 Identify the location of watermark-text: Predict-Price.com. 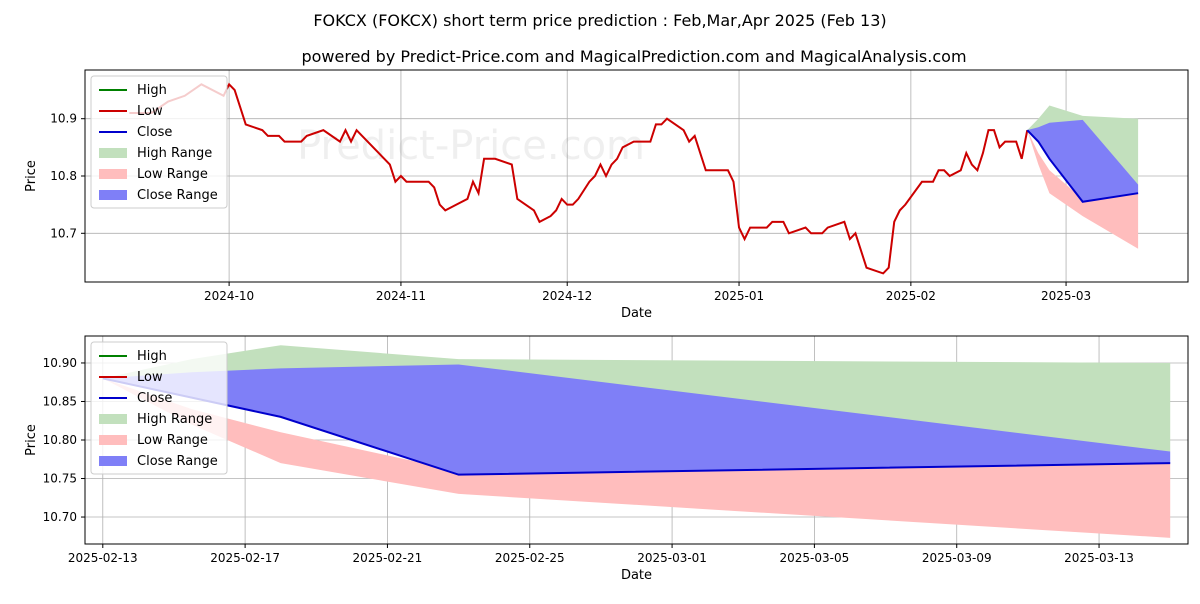
(471, 146).